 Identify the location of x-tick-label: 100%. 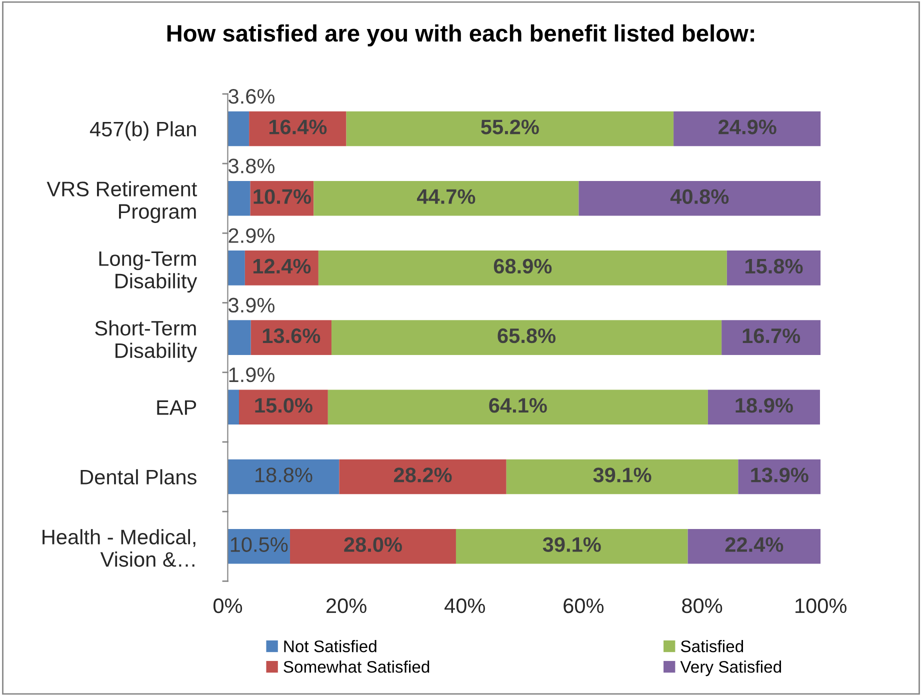
(821, 606).